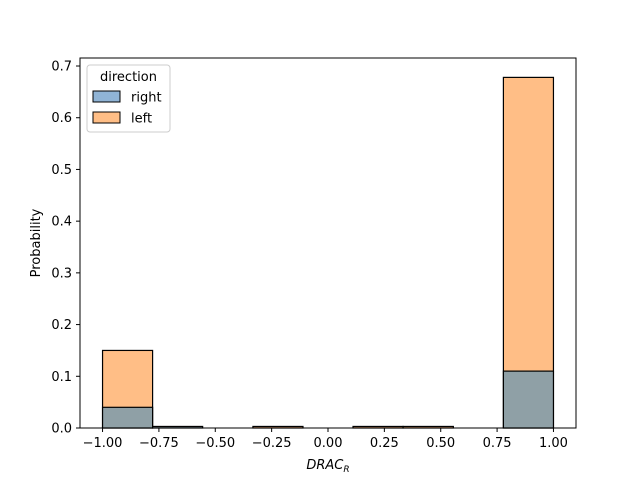 The height and width of the screenshot is (480, 640). I want to click on legend: direction right left, so click(128, 98).